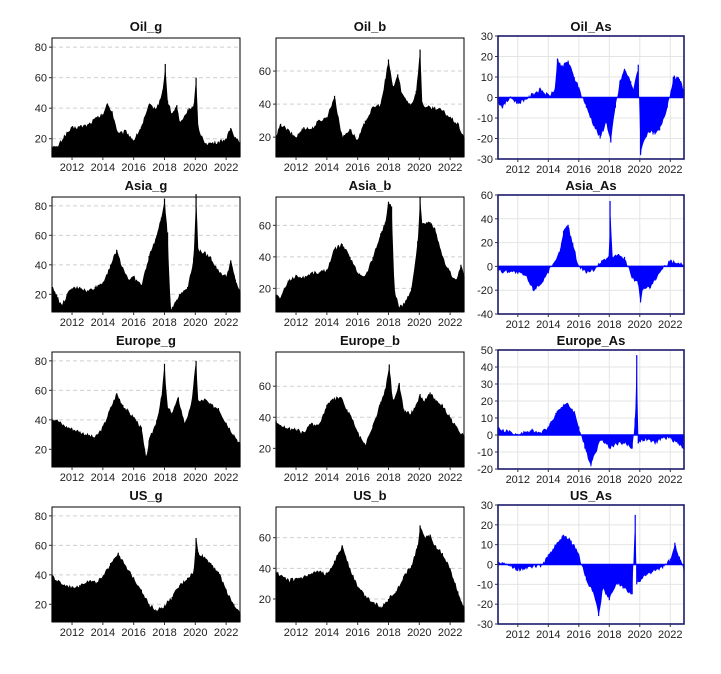  Describe the element at coordinates (487, 37) in the screenshot. I see `y-tick-label: 30` at that location.